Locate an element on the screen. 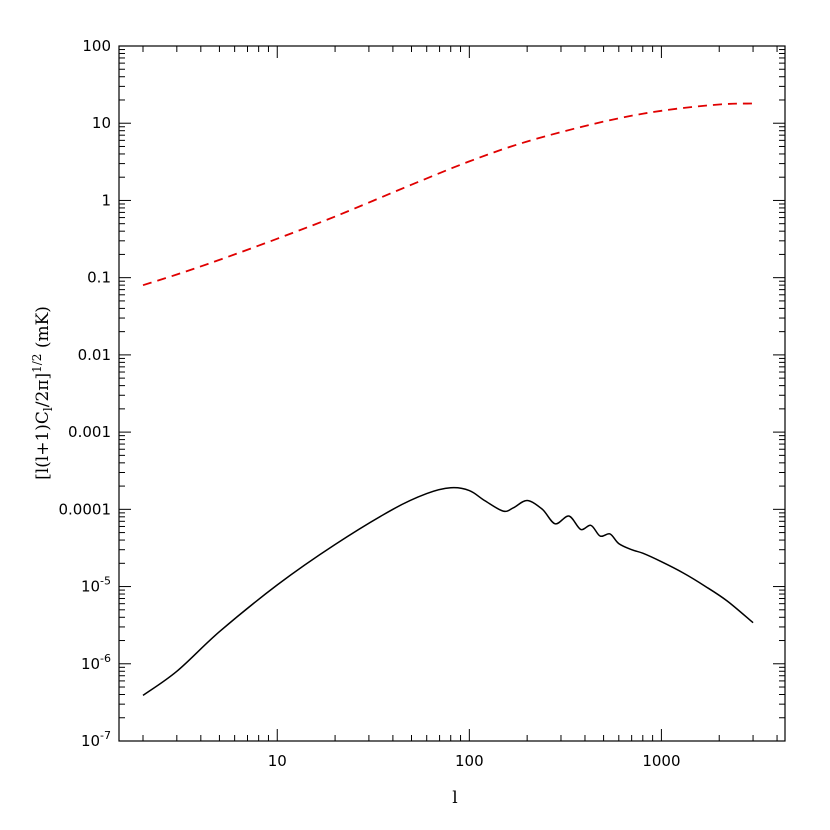  x-tick-label: 100 is located at coordinates (469, 761).